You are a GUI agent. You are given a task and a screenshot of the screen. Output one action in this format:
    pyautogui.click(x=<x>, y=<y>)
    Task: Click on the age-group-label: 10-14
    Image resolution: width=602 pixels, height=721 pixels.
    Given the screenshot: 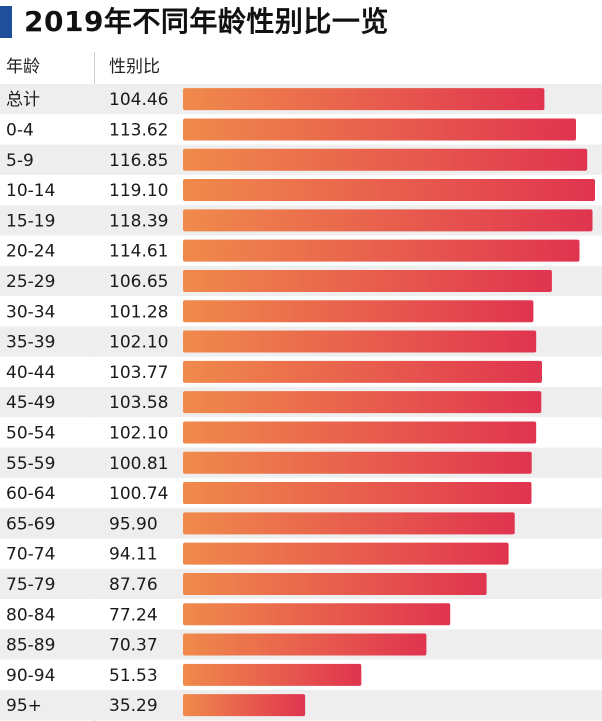 What is the action you would take?
    pyautogui.click(x=30, y=191)
    